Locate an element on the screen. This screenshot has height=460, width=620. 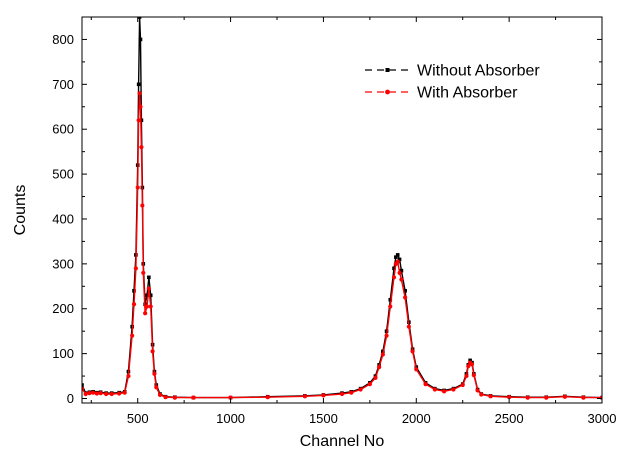
x-tick-label: 3000 is located at coordinates (602, 418).